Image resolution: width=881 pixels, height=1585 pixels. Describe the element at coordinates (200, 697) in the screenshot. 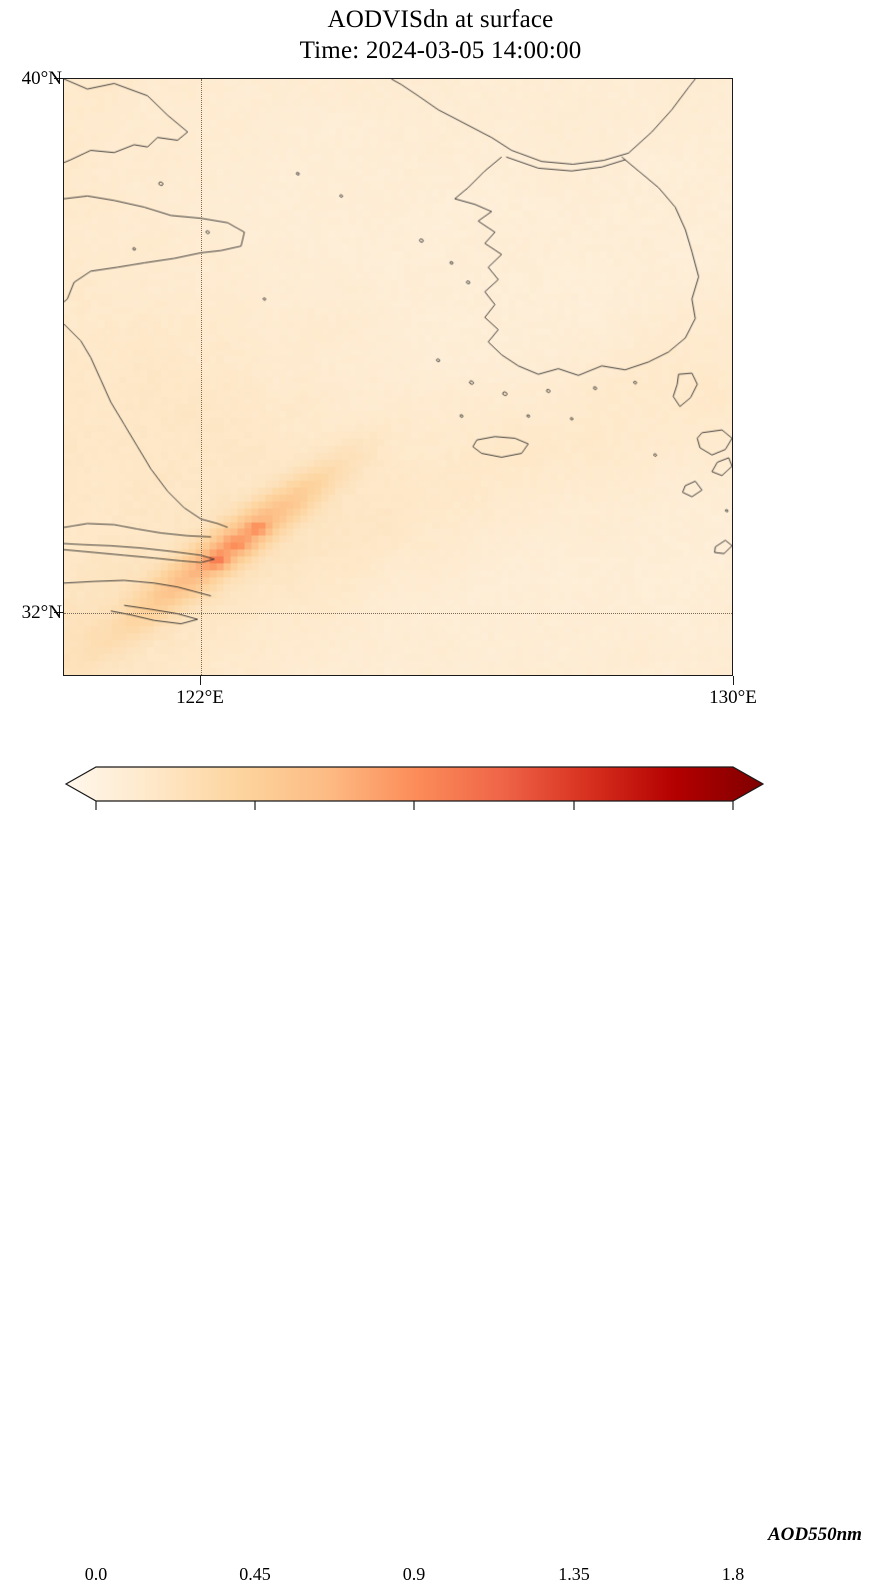

I see `xlabel-122E: 122°E` at that location.